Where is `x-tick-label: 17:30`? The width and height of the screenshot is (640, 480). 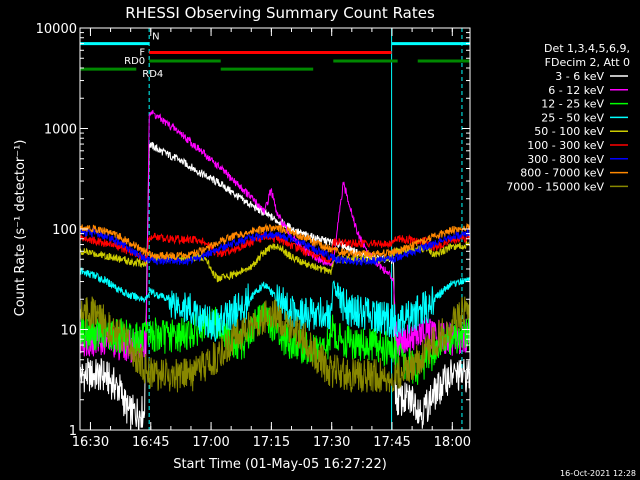
x-tick-label: 17:30 is located at coordinates (331, 442).